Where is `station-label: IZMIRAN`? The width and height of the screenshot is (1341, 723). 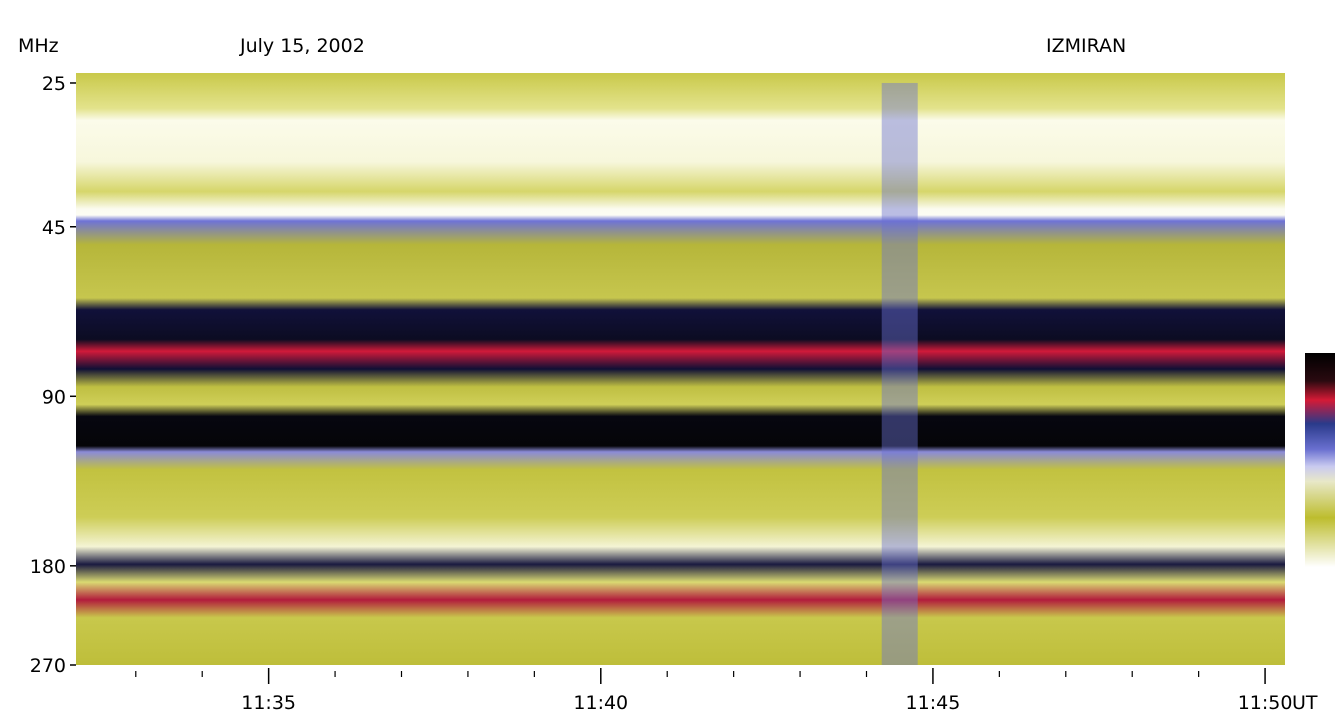 station-label: IZMIRAN is located at coordinates (1086, 46).